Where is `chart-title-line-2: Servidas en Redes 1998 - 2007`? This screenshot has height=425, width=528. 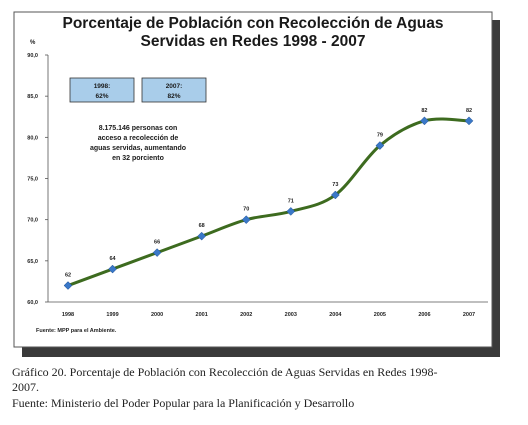
chart-title-line-2: Servidas en Redes 1998 - 2007 is located at coordinates (253, 41).